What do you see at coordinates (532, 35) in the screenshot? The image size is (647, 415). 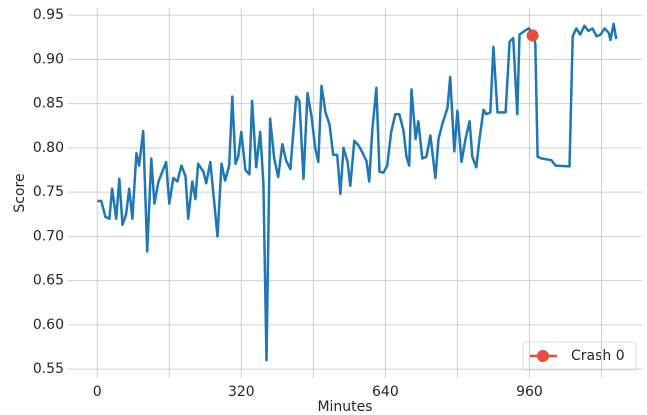 I see `crash-marker` at bounding box center [532, 35].